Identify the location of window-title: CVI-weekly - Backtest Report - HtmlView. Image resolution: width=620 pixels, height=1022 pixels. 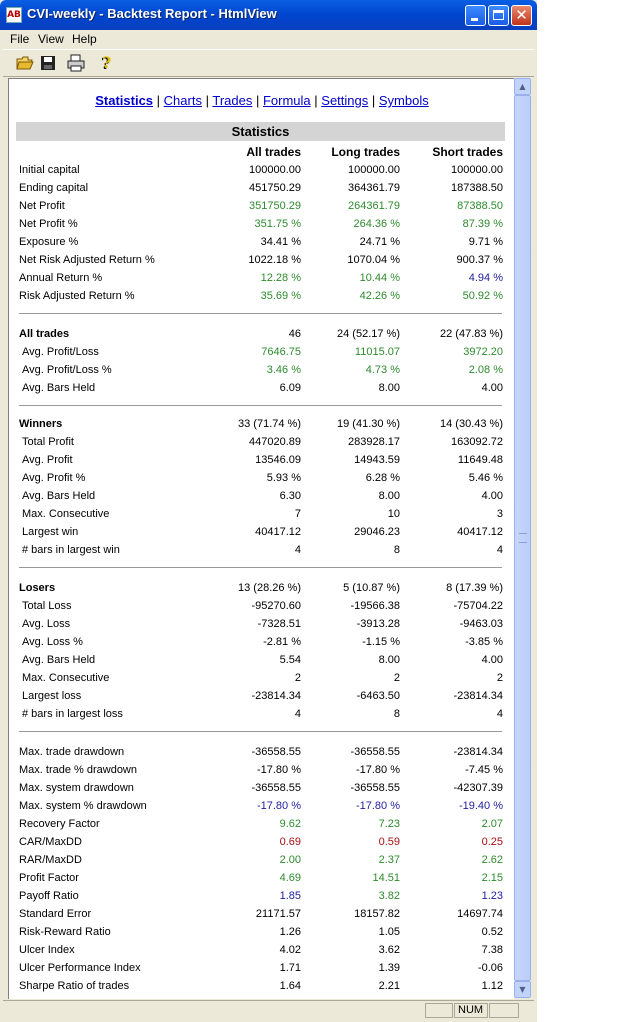
(152, 13).